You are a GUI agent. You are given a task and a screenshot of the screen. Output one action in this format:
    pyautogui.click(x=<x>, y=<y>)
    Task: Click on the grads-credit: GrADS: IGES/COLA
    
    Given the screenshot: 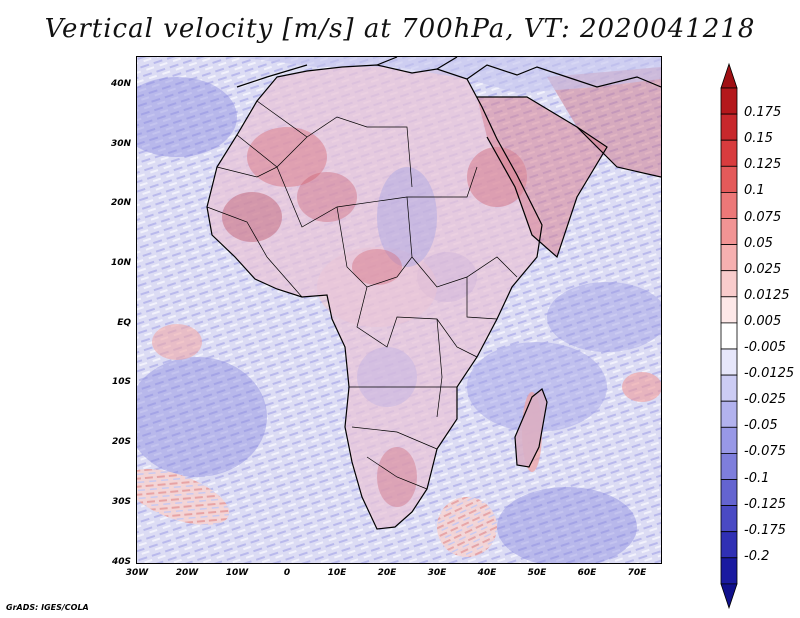 What is the action you would take?
    pyautogui.click(x=47, y=607)
    